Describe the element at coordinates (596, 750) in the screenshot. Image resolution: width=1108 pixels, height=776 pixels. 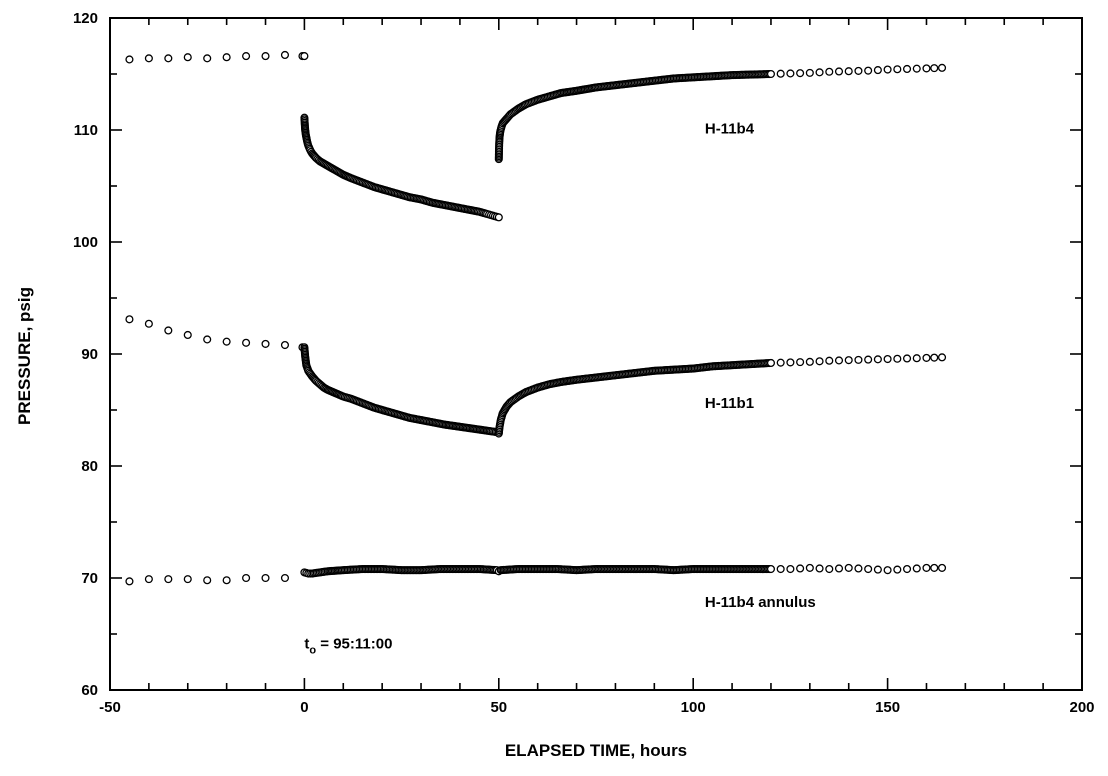
I see `x-axis-title: ELAPSED TIME, hours` at that location.